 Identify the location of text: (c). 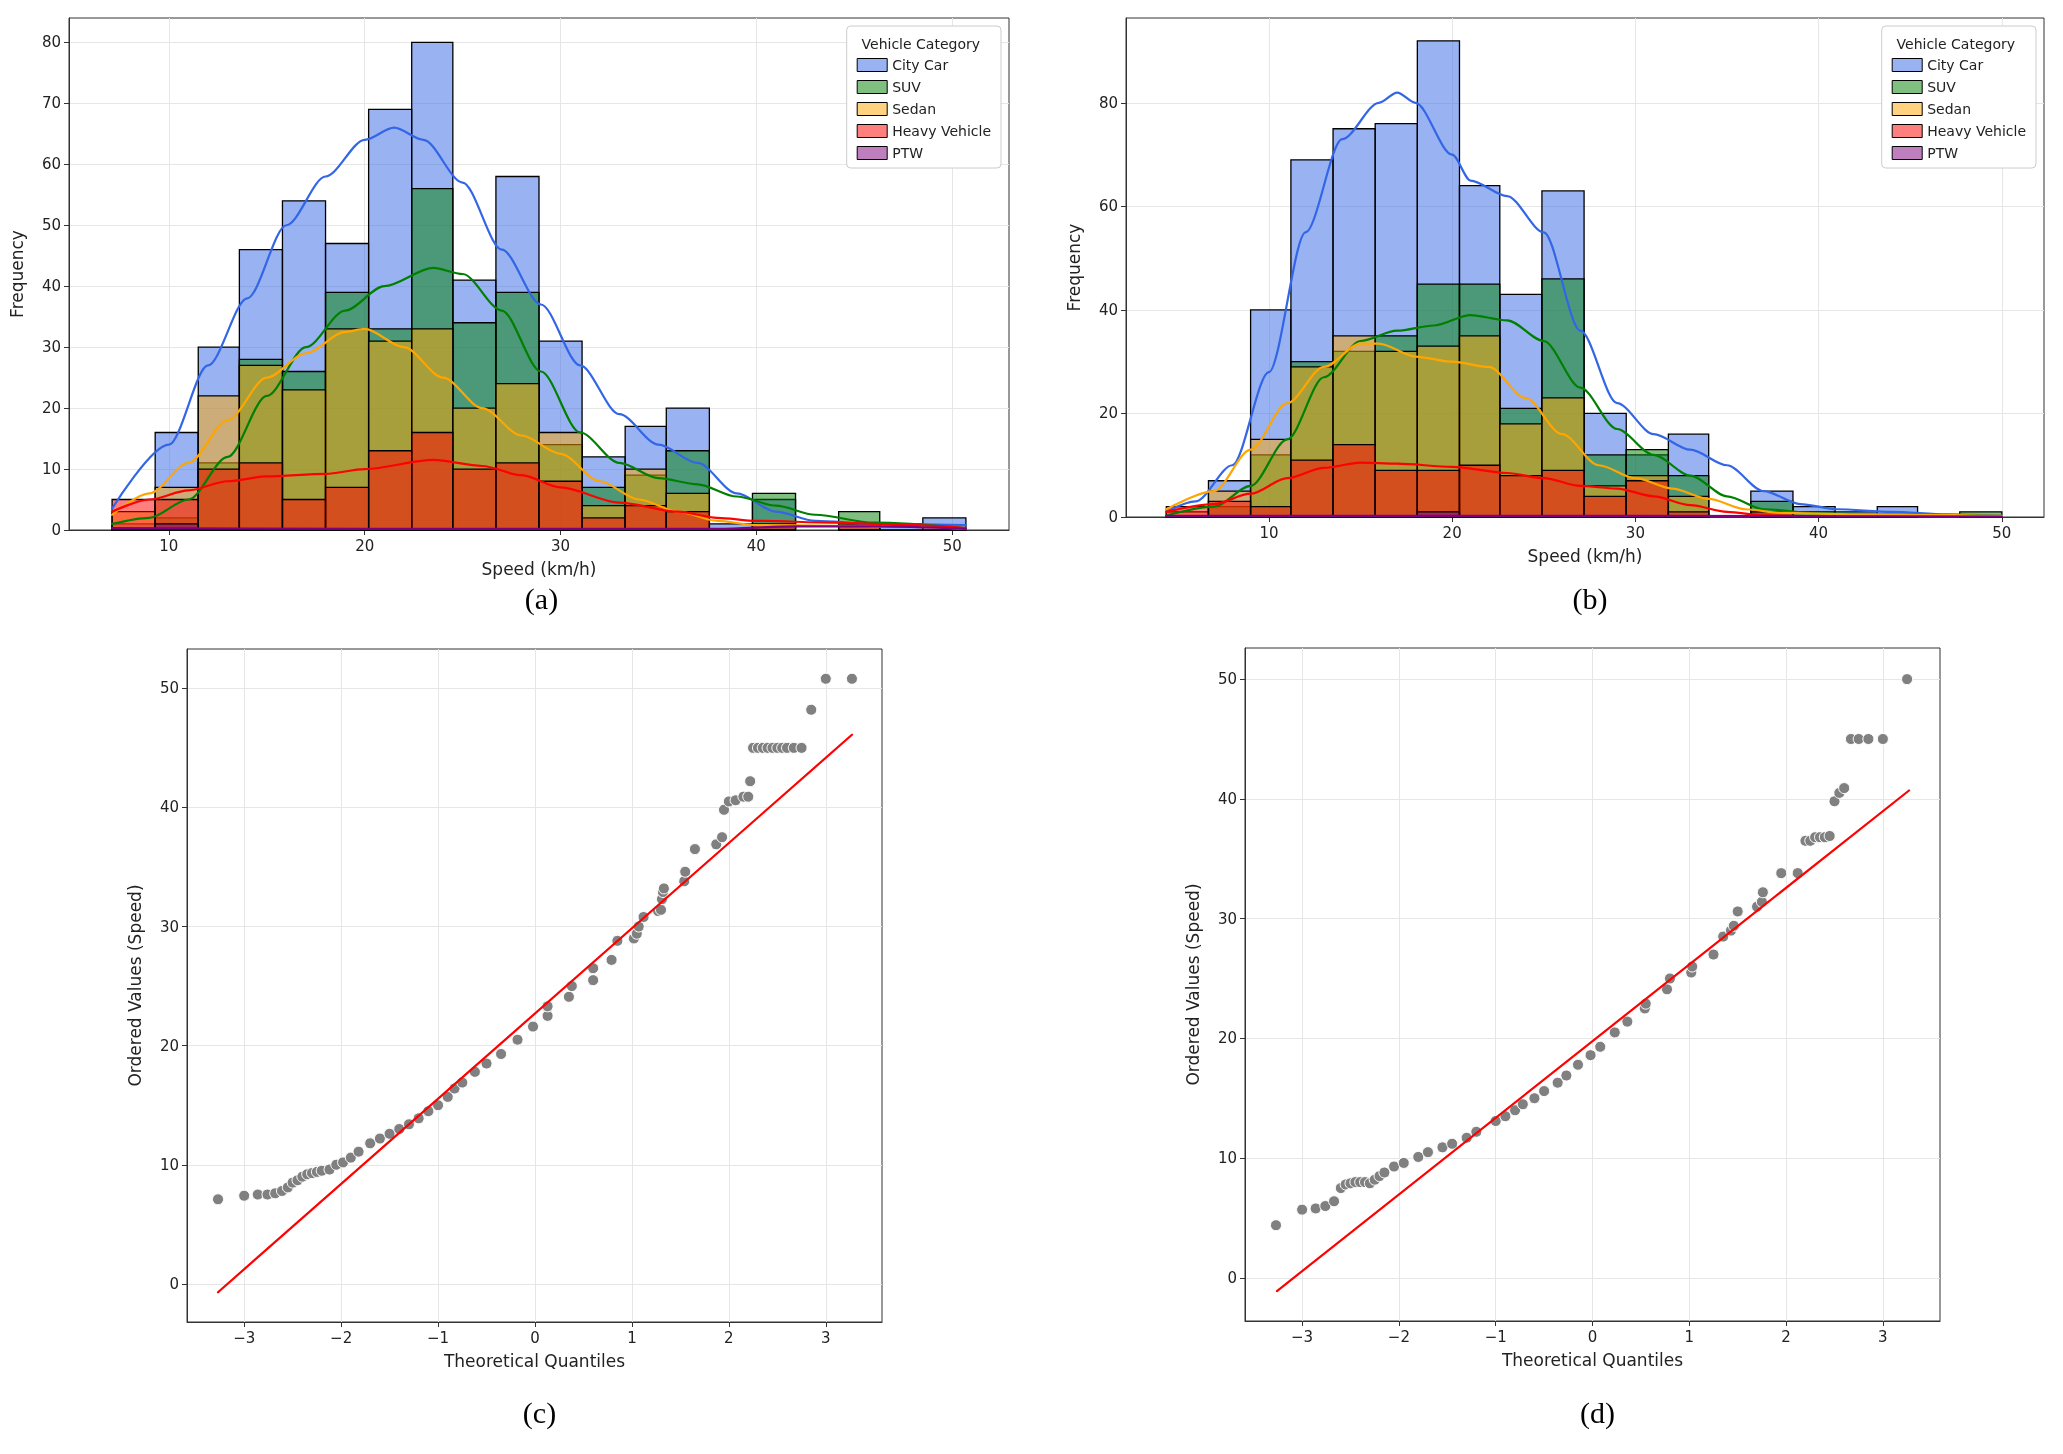
(539, 1412).